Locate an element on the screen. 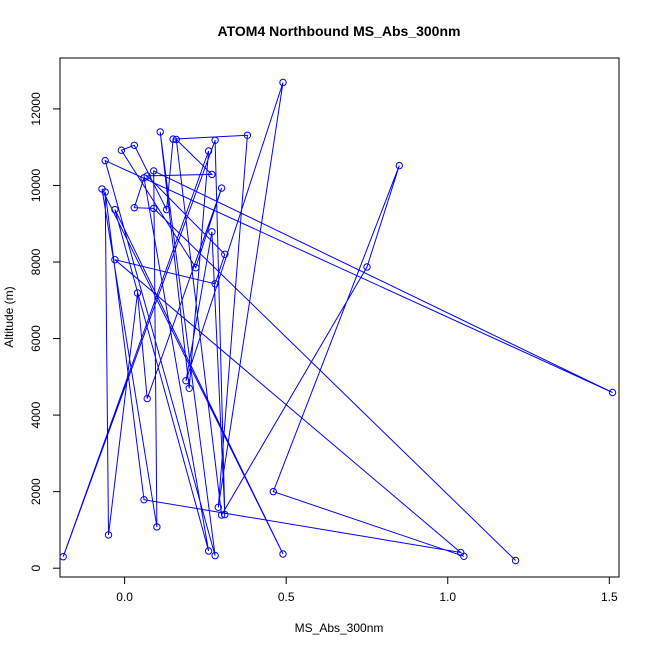 This screenshot has width=650, height=650. x-tick-label: 1.5 is located at coordinates (609, 597).